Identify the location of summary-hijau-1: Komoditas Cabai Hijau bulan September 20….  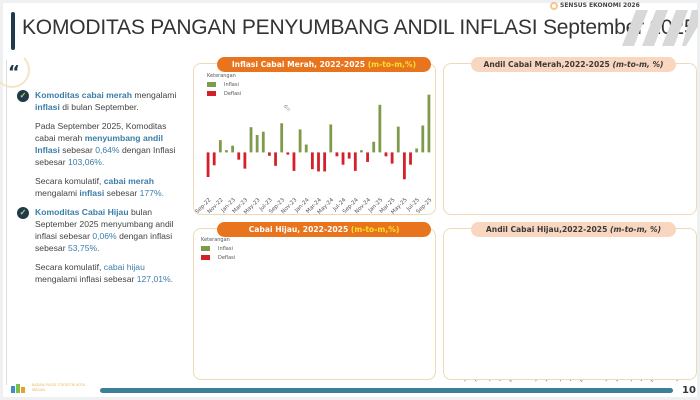
(104, 230).